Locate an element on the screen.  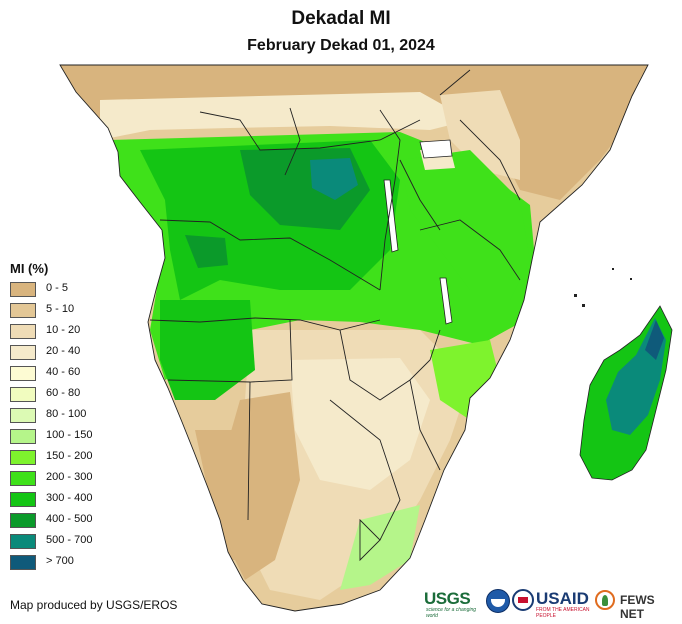
legend-label: 5 - 10 is located at coordinates (60, 309).